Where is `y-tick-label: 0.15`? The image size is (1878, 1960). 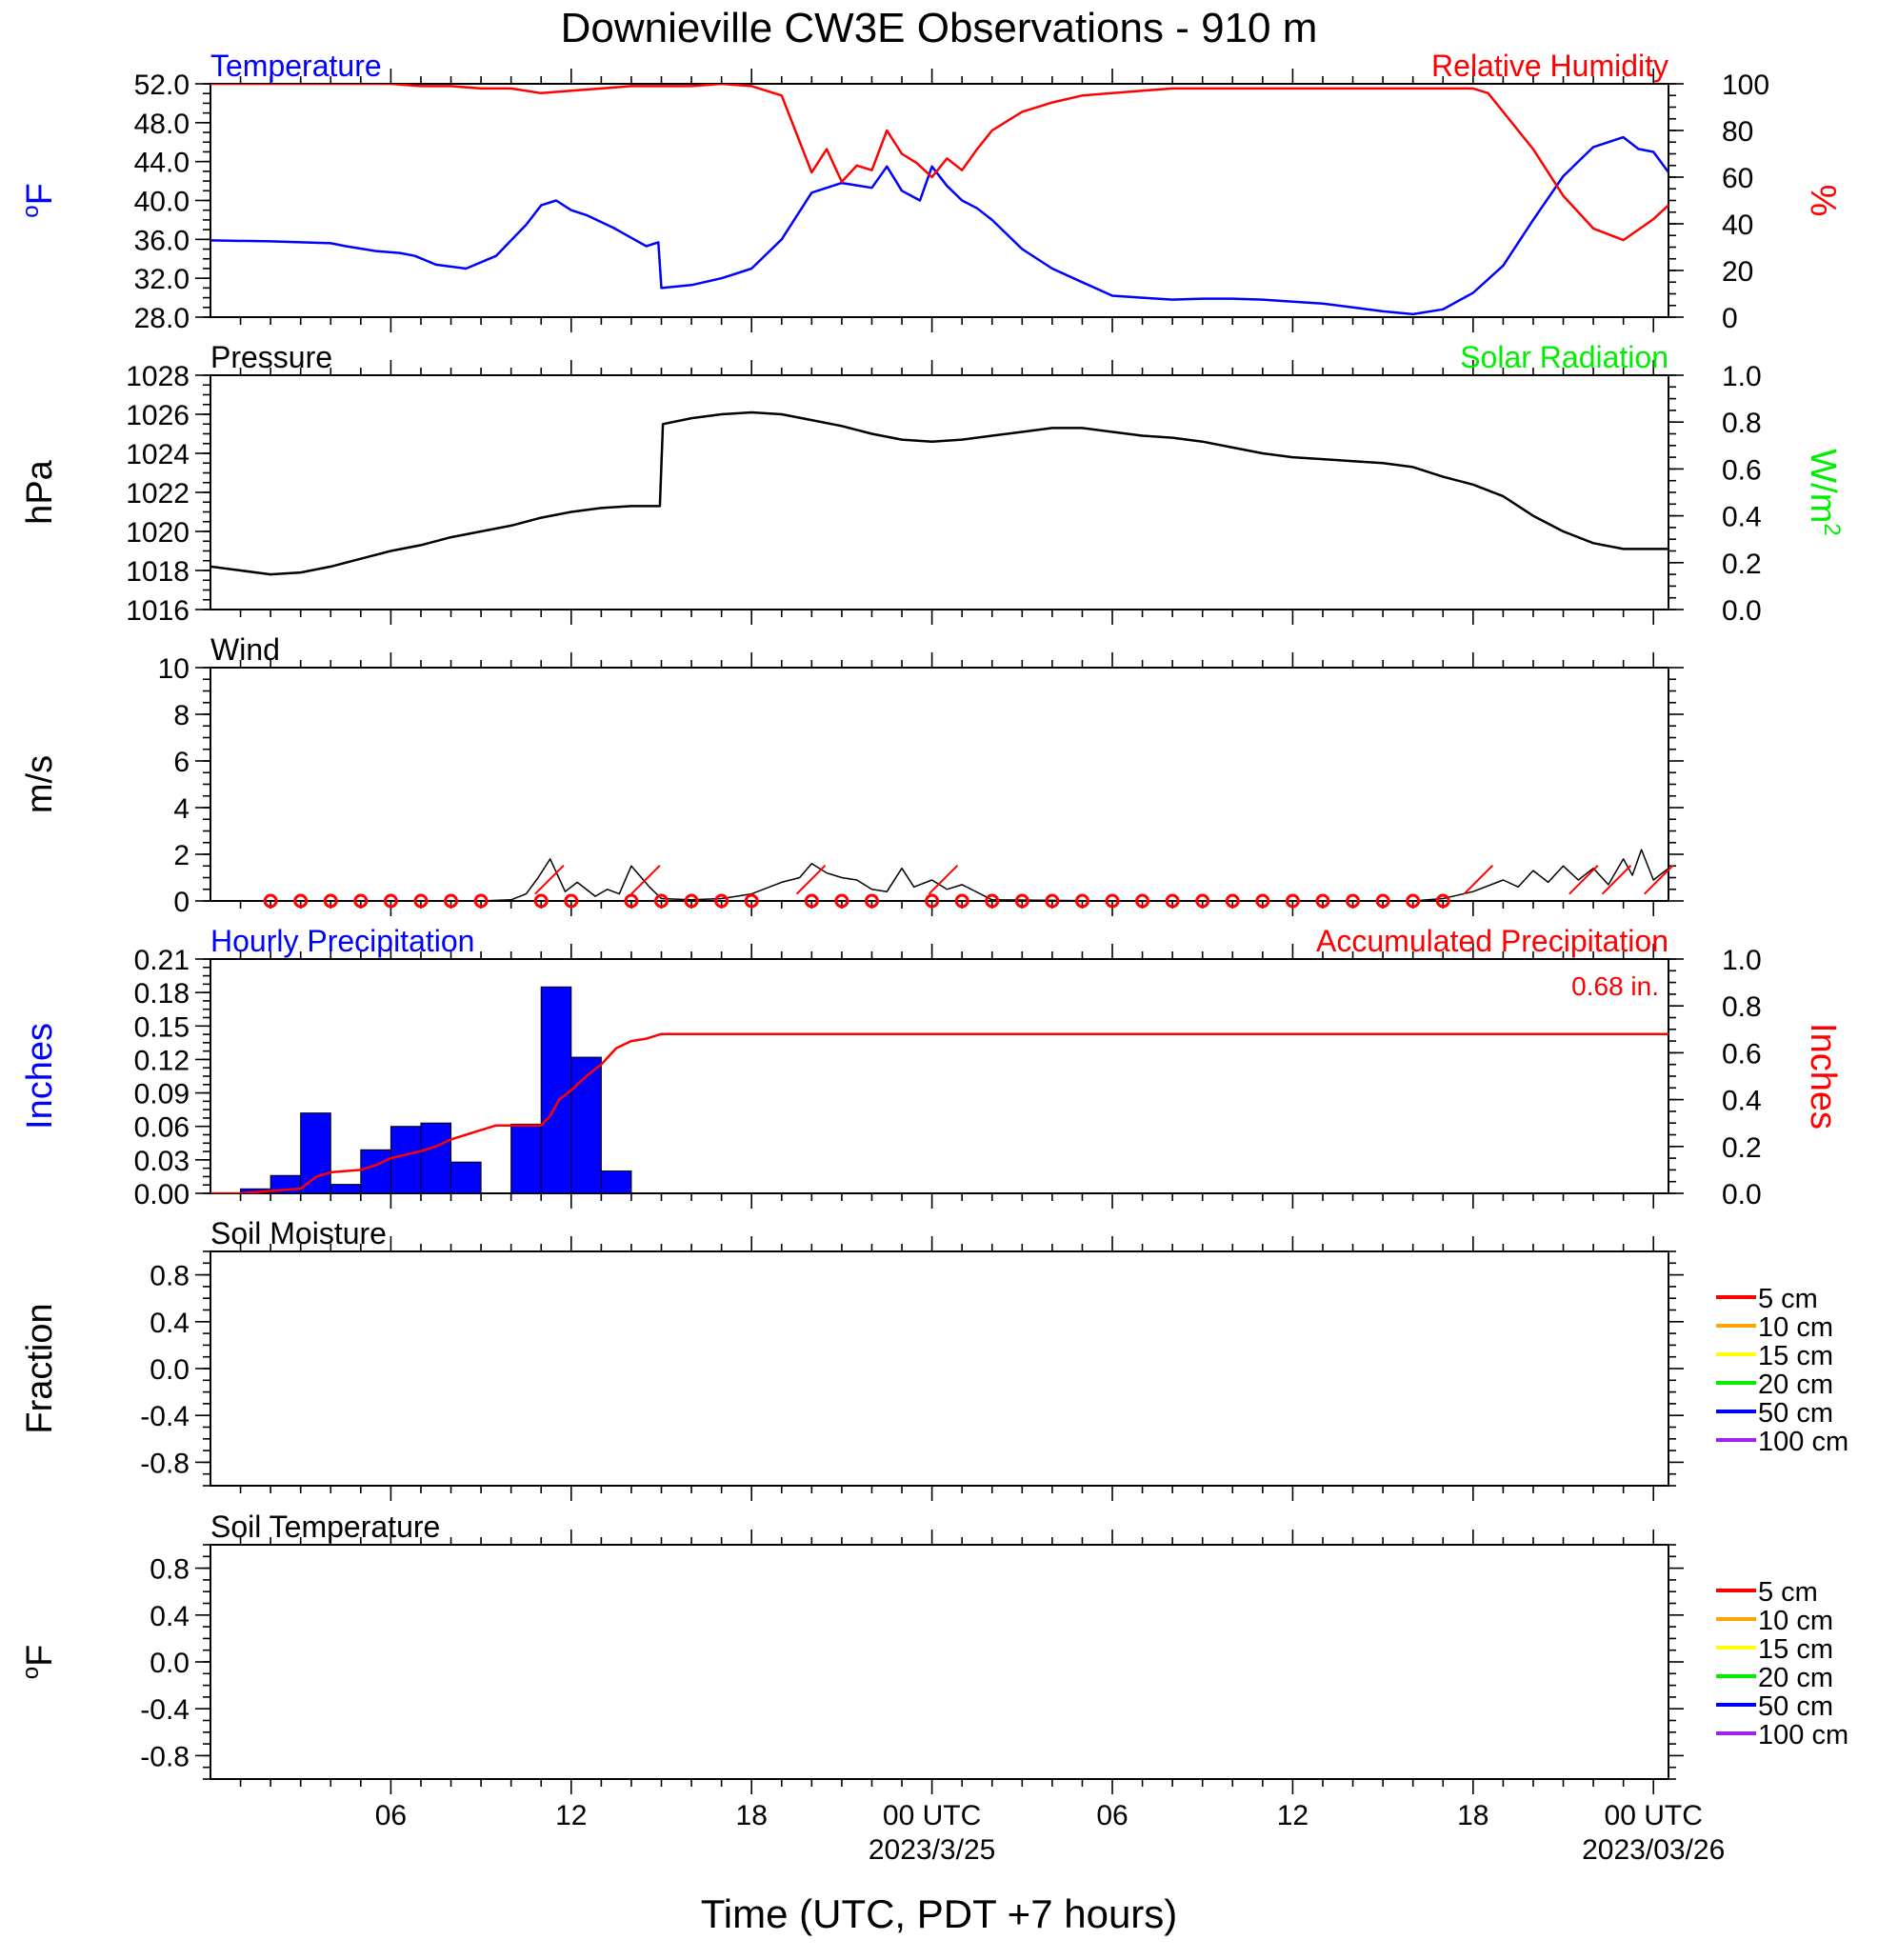 y-tick-label: 0.15 is located at coordinates (162, 1027).